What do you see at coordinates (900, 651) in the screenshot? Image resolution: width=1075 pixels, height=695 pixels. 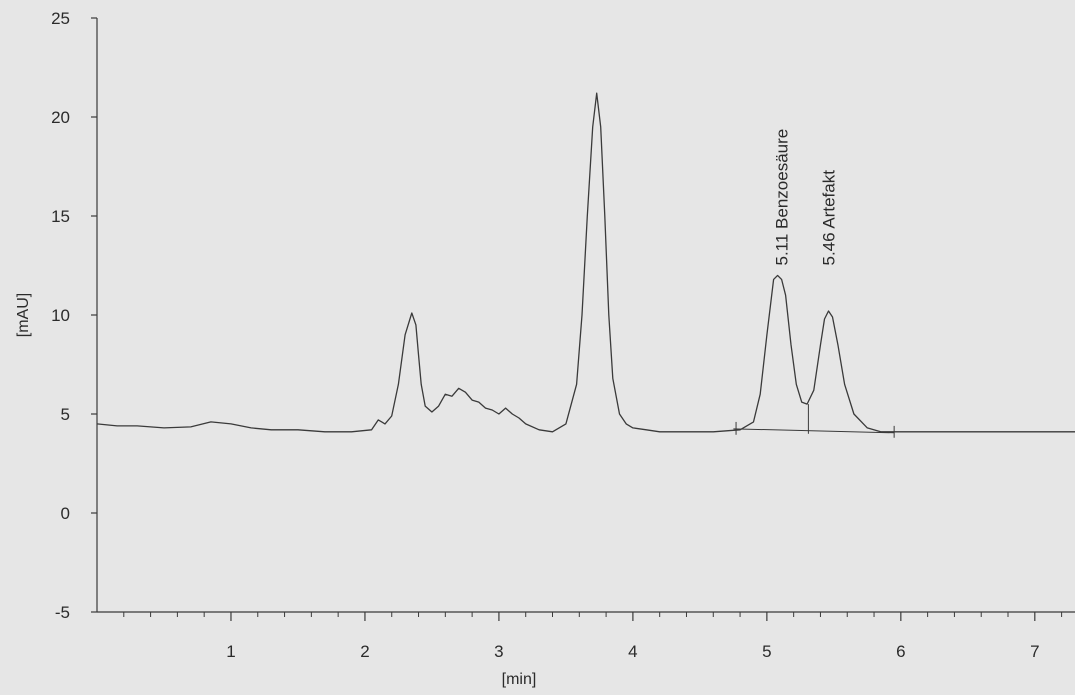 I see `x-tick-label: 6` at bounding box center [900, 651].